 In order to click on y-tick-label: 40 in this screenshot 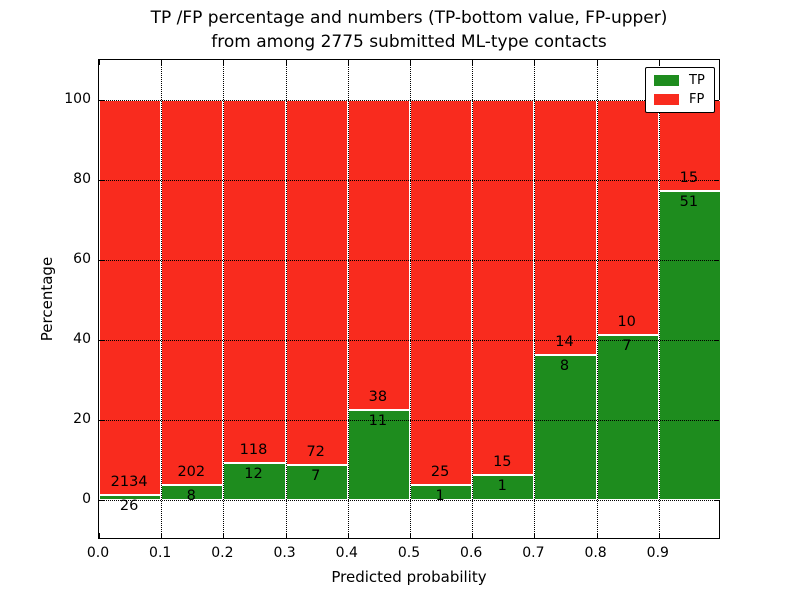, I will do `click(82, 339)`.